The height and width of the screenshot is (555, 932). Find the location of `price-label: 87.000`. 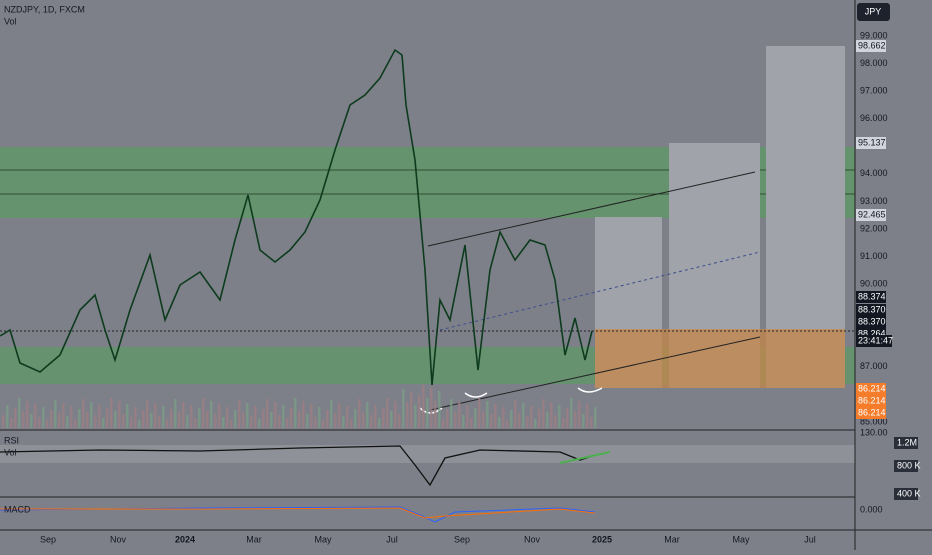

price-label: 87.000 is located at coordinates (874, 366).